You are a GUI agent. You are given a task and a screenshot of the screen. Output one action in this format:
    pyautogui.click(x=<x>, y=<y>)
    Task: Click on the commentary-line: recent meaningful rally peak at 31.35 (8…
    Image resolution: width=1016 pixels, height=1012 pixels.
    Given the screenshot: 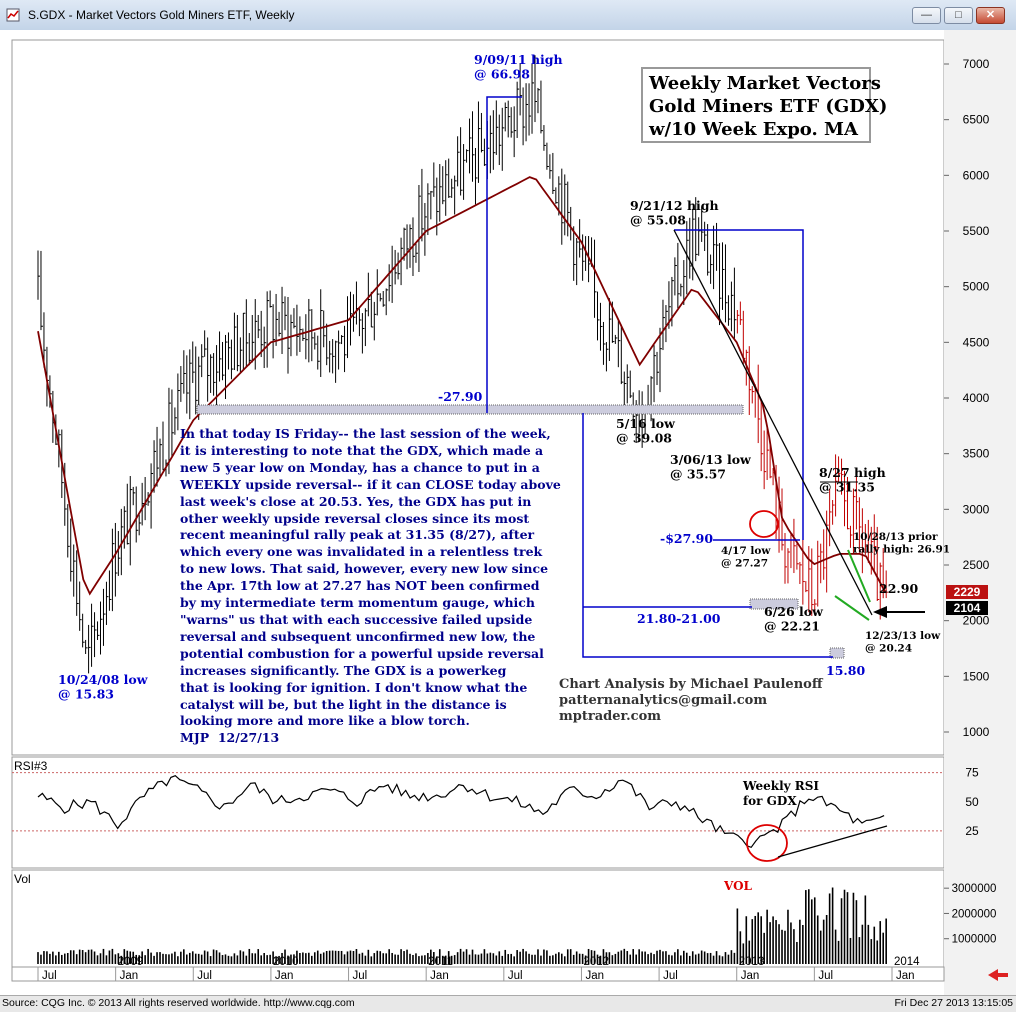 What is the action you would take?
    pyautogui.click(x=357, y=535)
    